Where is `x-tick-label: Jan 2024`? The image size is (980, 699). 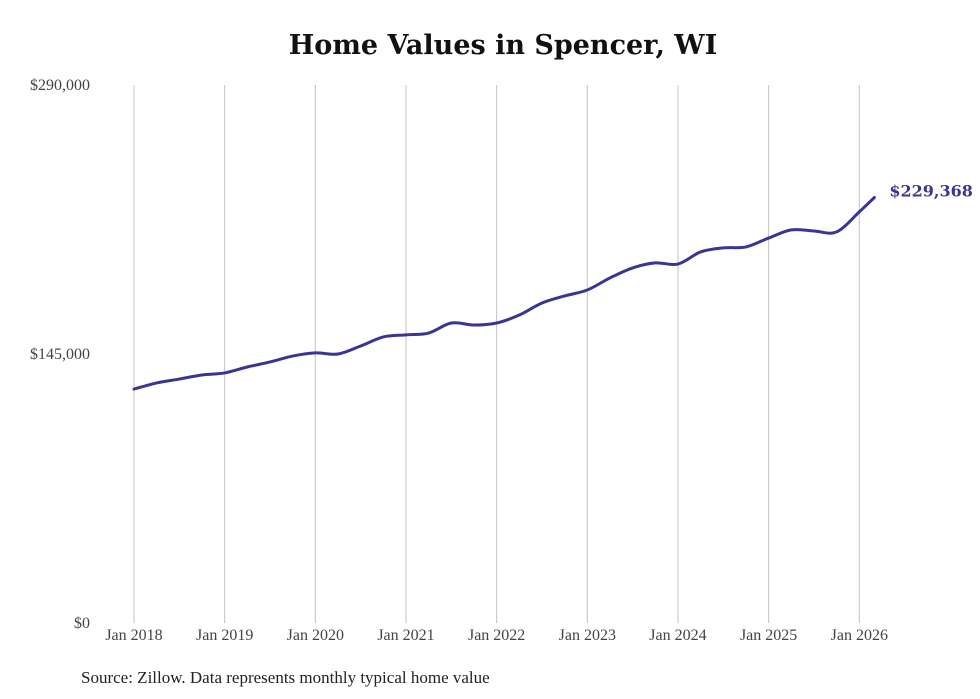 x-tick-label: Jan 2024 is located at coordinates (677, 635).